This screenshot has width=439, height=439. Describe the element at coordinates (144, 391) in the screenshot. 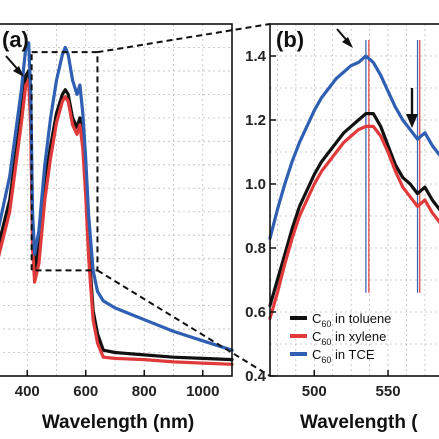

I see `panel-a-x-tick-label: 800` at that location.